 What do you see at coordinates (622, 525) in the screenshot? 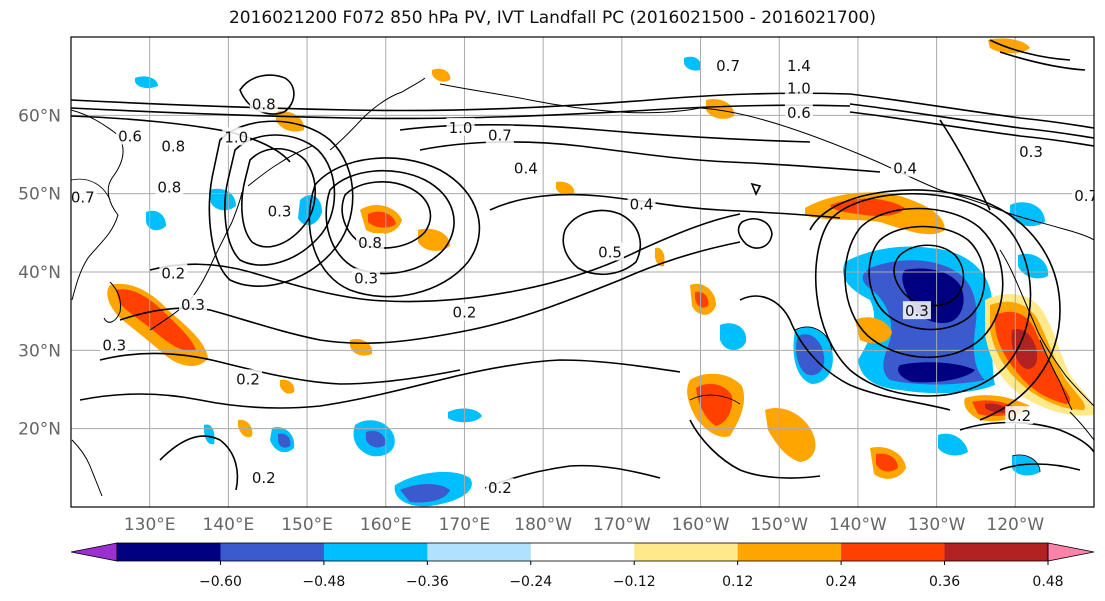
I see `lon-tick-label: 170°W` at bounding box center [622, 525].